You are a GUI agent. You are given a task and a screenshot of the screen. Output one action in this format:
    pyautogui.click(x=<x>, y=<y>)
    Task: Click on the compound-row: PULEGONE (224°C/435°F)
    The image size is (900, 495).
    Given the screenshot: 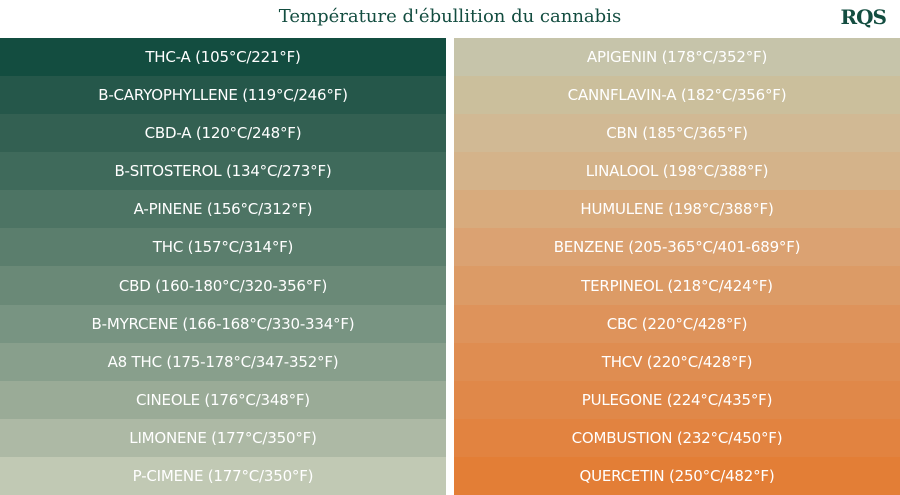 What is the action you would take?
    pyautogui.click(x=677, y=399)
    